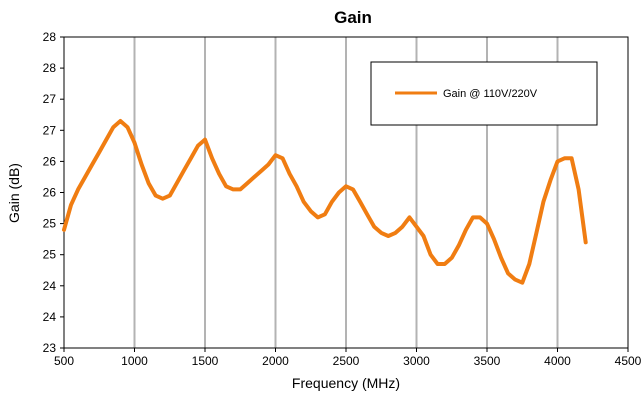 The image size is (643, 398). I want to click on legend: Gain @ 110V/220V, so click(484, 93).